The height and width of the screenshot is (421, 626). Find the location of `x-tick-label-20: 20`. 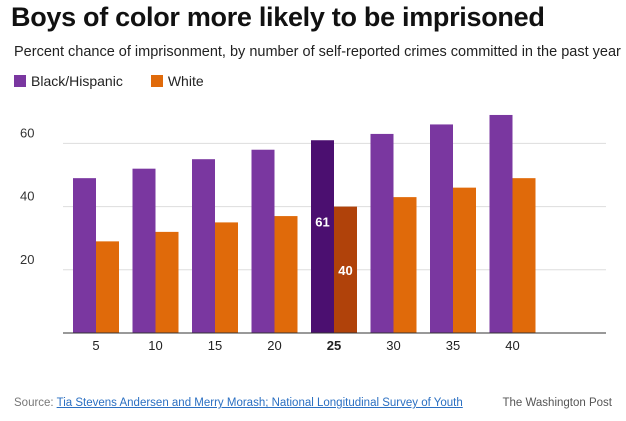

x-tick-label-20: 20 is located at coordinates (274, 345).